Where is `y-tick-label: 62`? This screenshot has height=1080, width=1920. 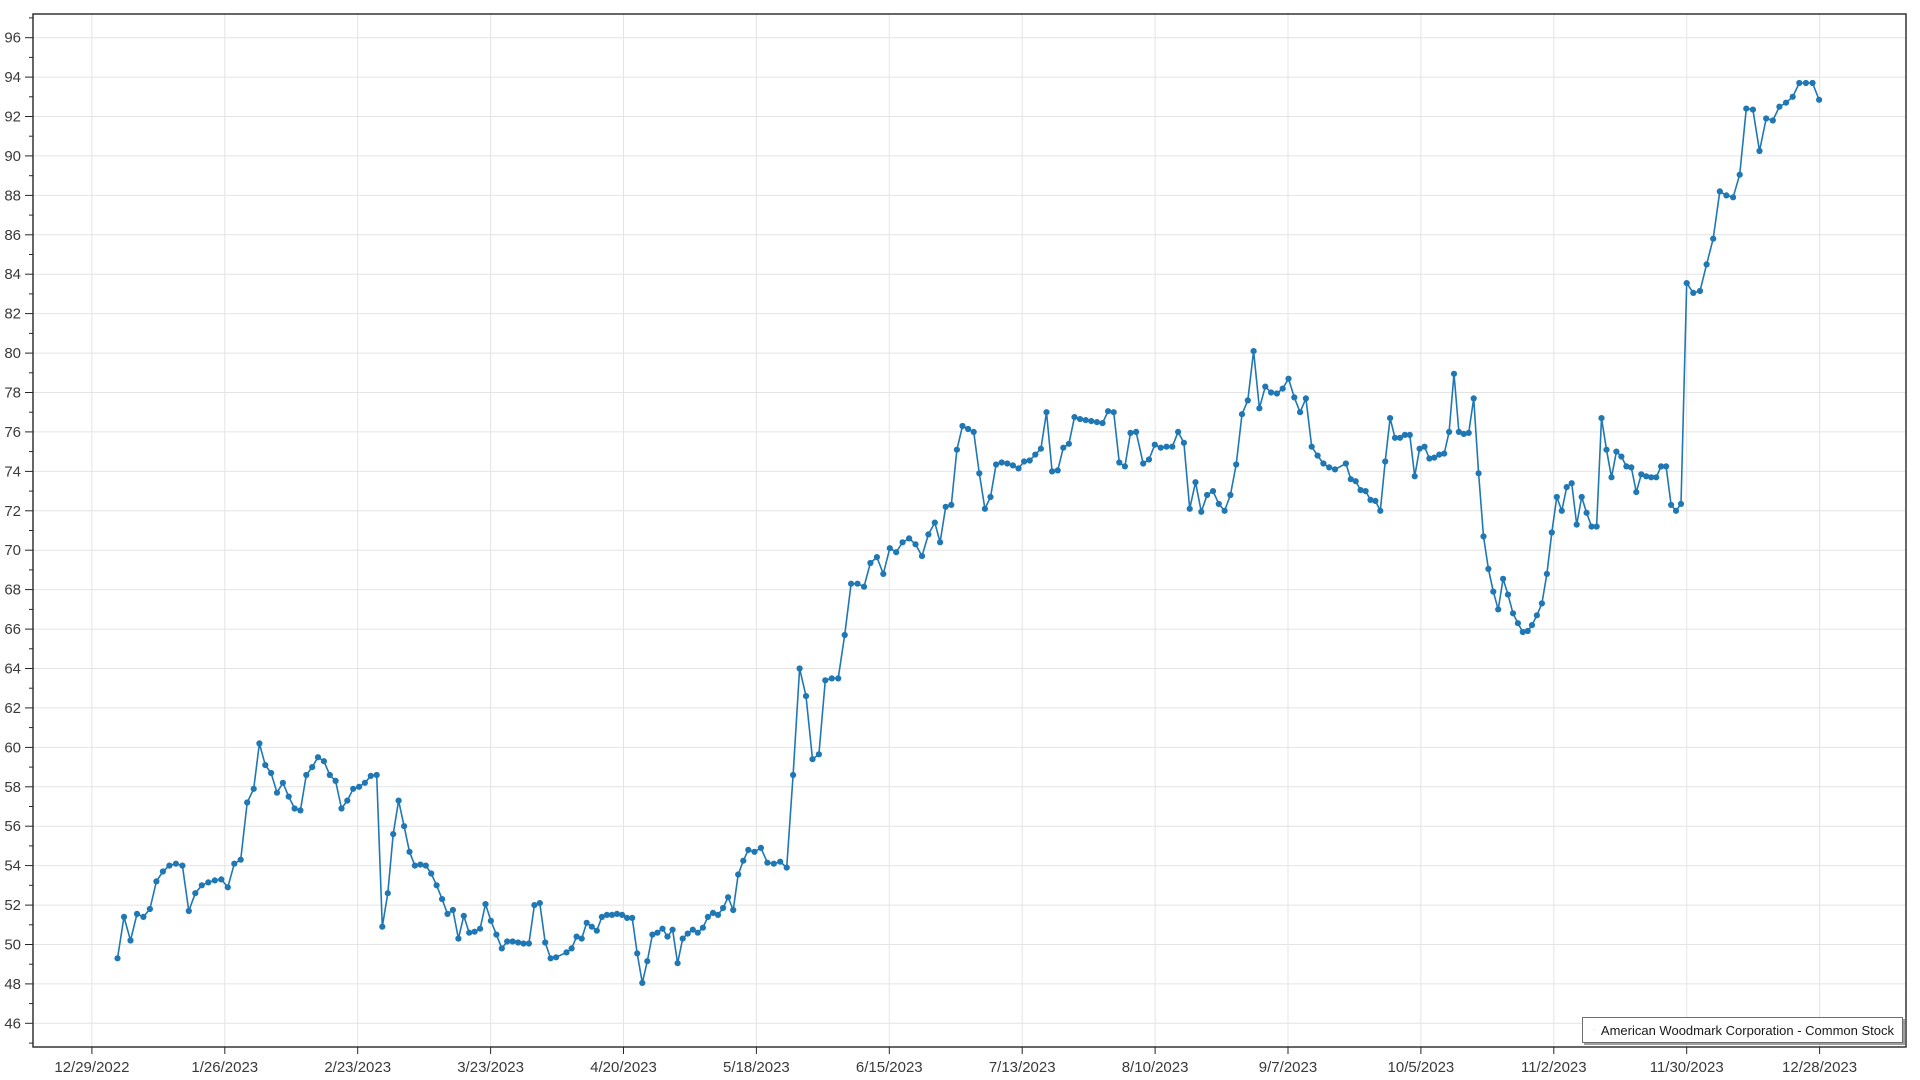
y-tick-label: 62 is located at coordinates (12, 708).